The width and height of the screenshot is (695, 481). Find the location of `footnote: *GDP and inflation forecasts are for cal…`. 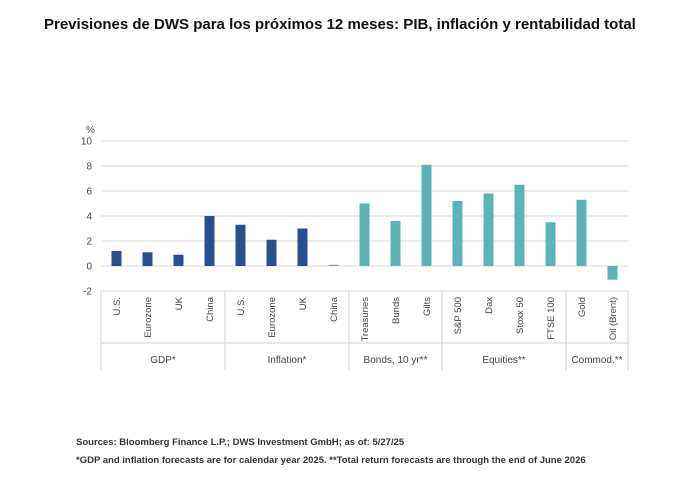

footnote: *GDP and inflation forecasts are for cal… is located at coordinates (331, 460).